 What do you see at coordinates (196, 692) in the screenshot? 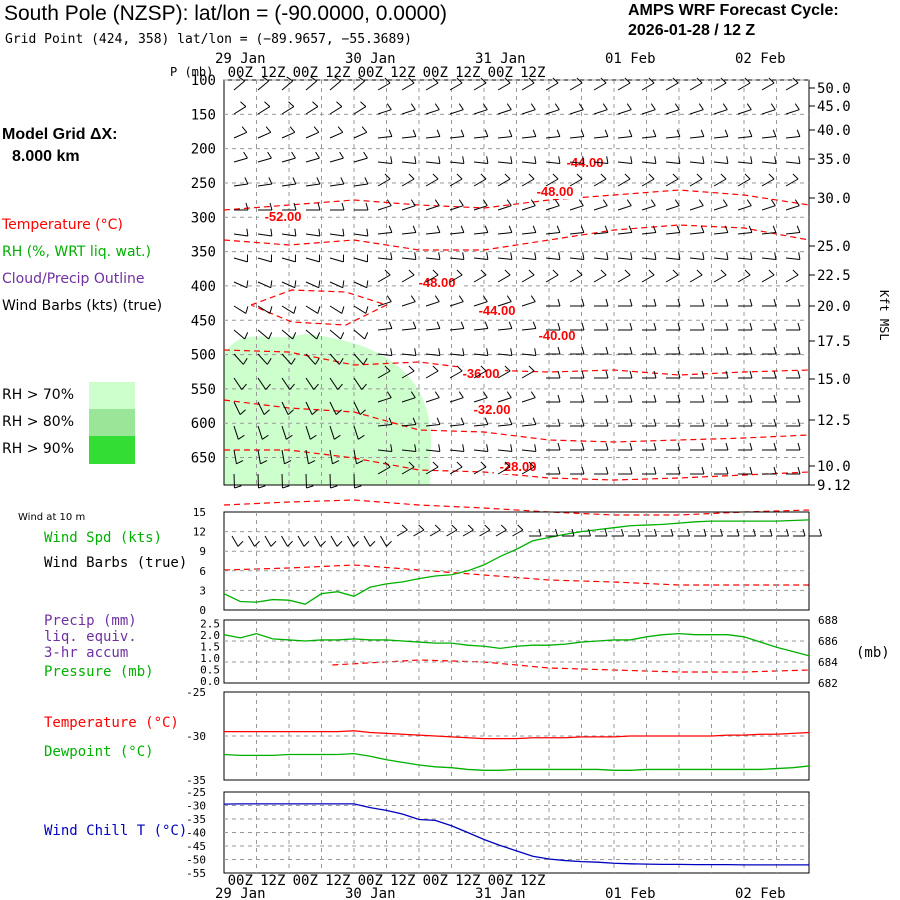
I see `temperature-tick-label: -25` at bounding box center [196, 692].